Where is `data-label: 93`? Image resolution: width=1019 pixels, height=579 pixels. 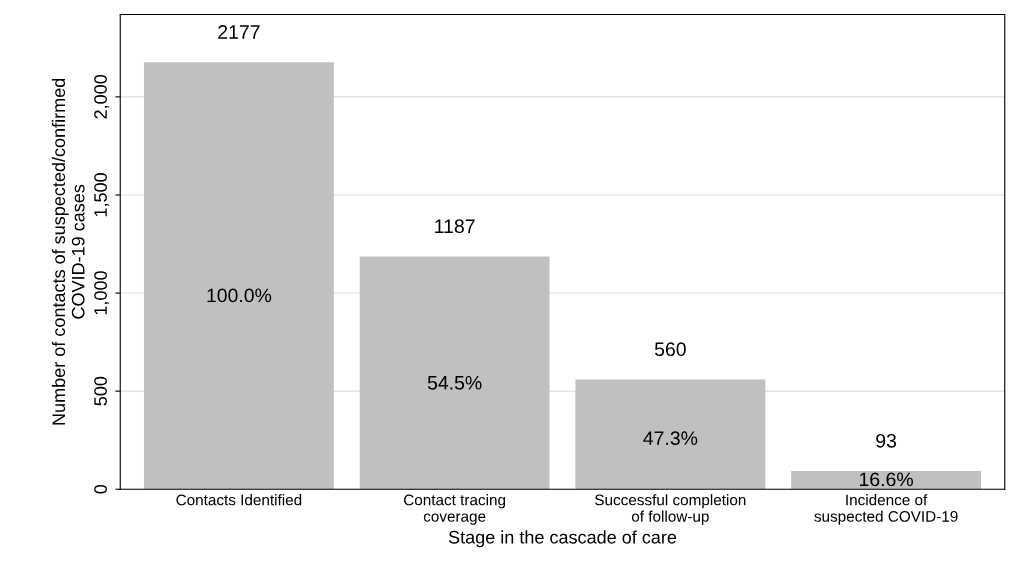
data-label: 93 is located at coordinates (886, 440).